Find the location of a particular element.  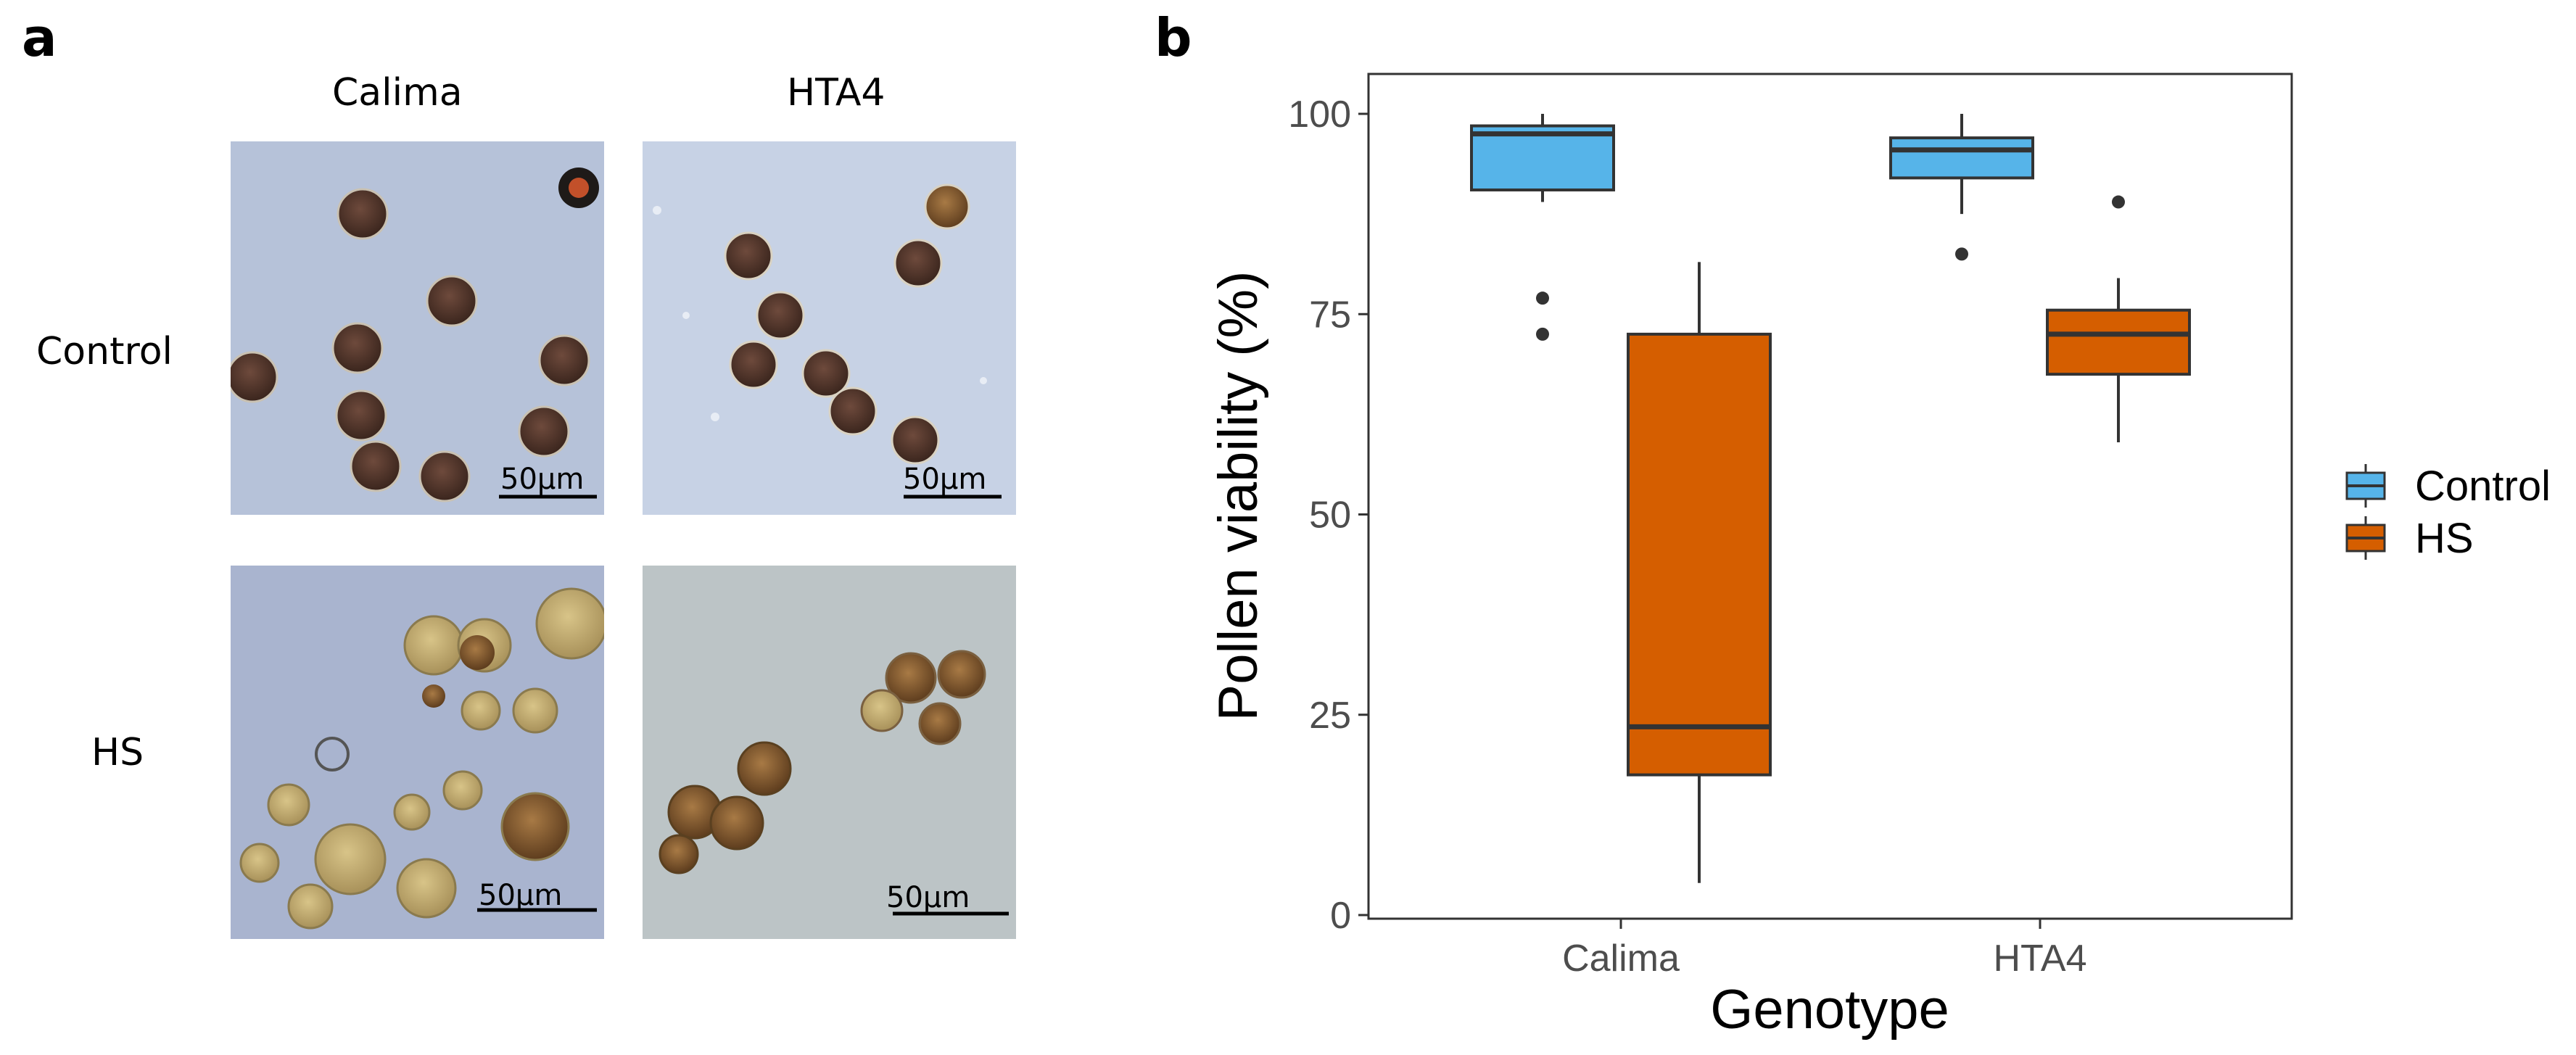

legend-key-control is located at coordinates (2365, 486).